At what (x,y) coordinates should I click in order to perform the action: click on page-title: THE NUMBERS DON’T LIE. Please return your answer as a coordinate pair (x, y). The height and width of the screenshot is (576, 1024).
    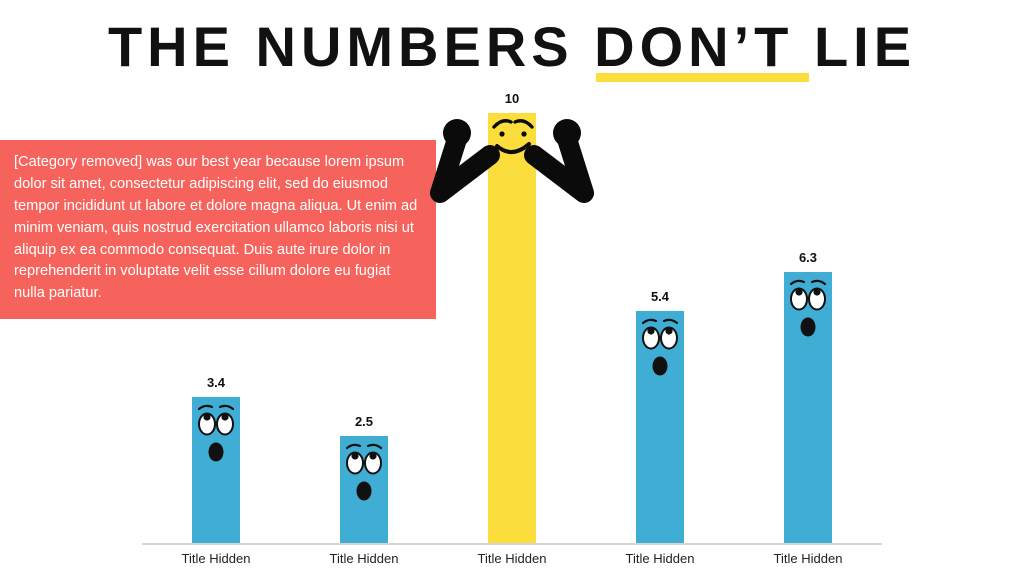
    Looking at the image, I should click on (512, 48).